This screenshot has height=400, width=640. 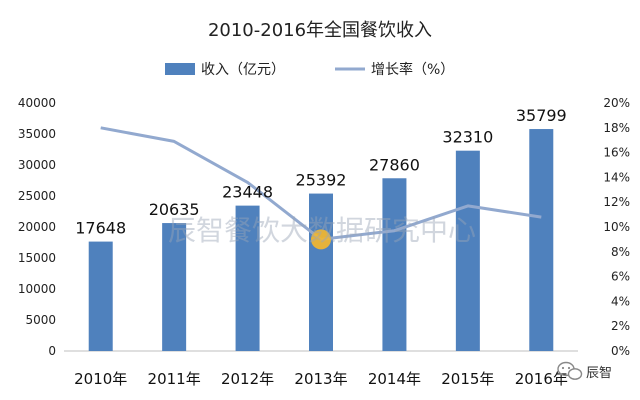 I want to click on y-right-tick-label: 6%, so click(x=620, y=277).